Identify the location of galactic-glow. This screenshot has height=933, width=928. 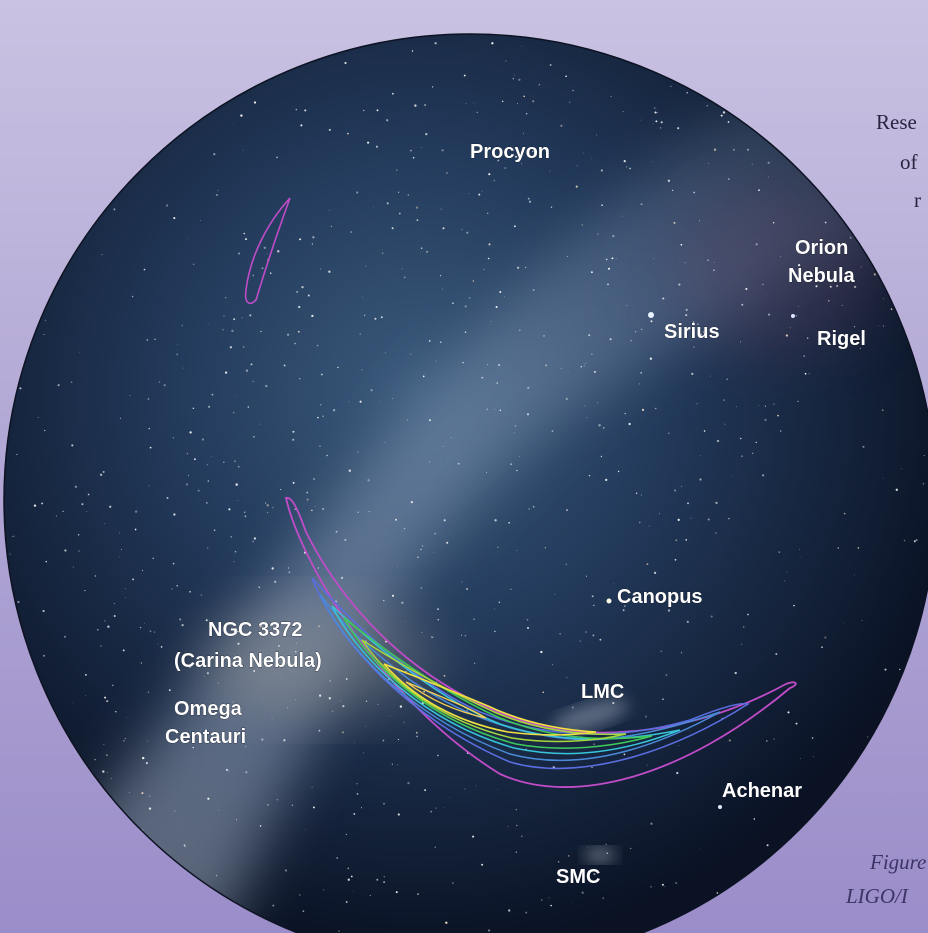
(320, 660).